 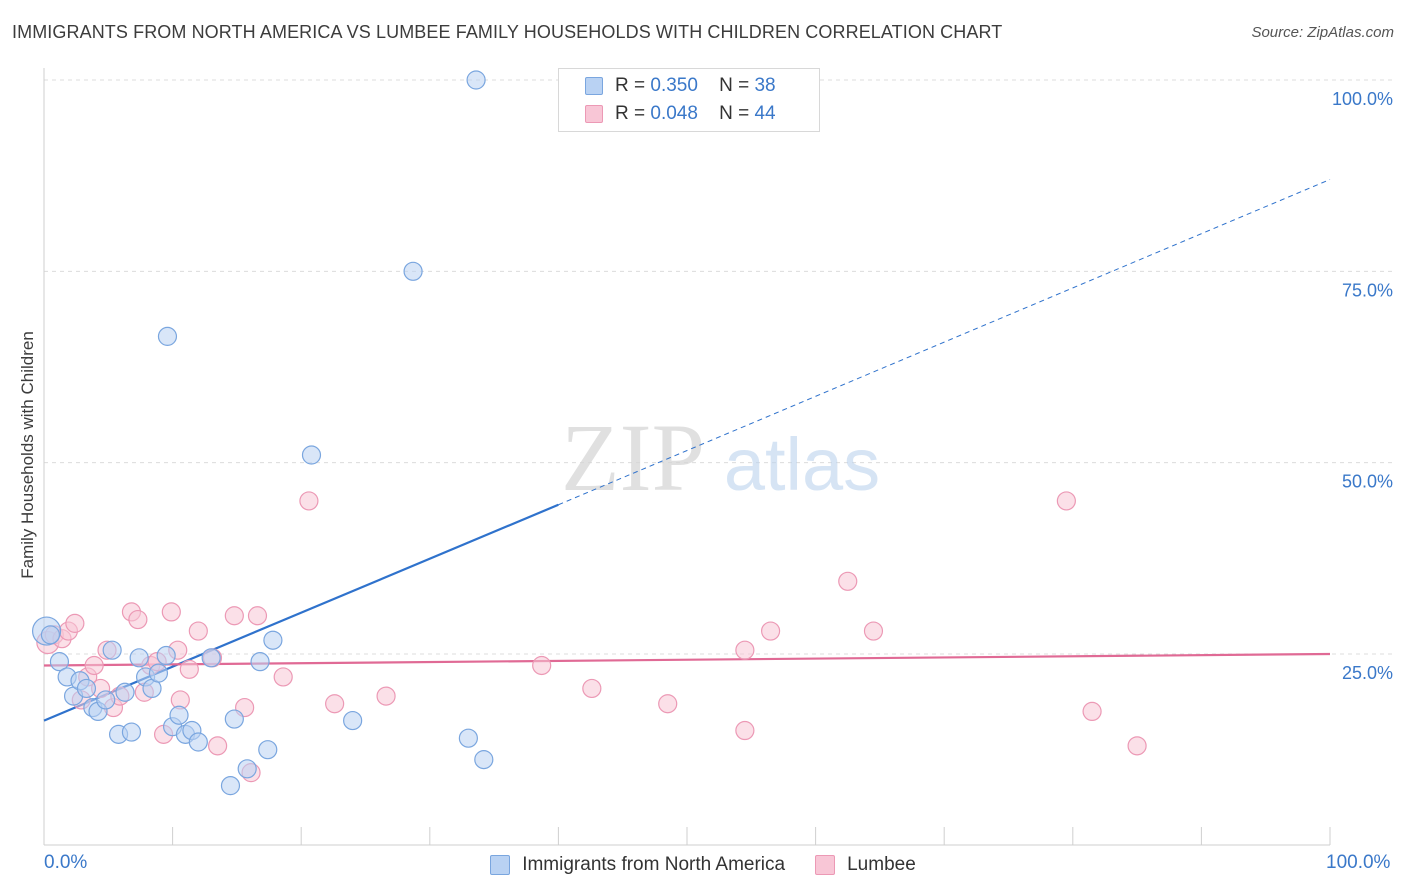 I want to click on y-tick-labels: 25.0% 50.0% 75.0% 100.0%, so click(x=1362, y=386).